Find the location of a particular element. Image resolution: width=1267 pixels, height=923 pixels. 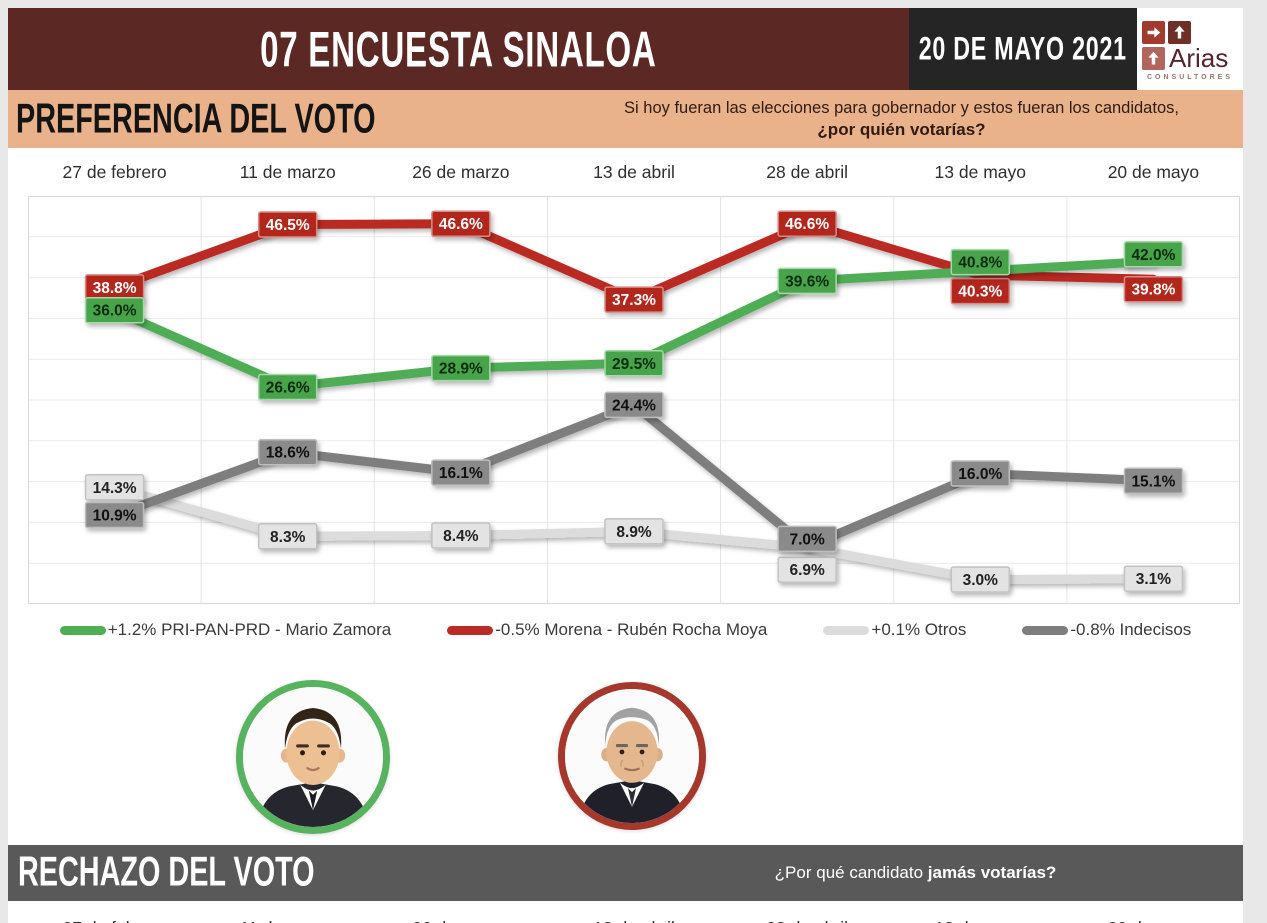

data-label: 8.9% is located at coordinates (634, 531).